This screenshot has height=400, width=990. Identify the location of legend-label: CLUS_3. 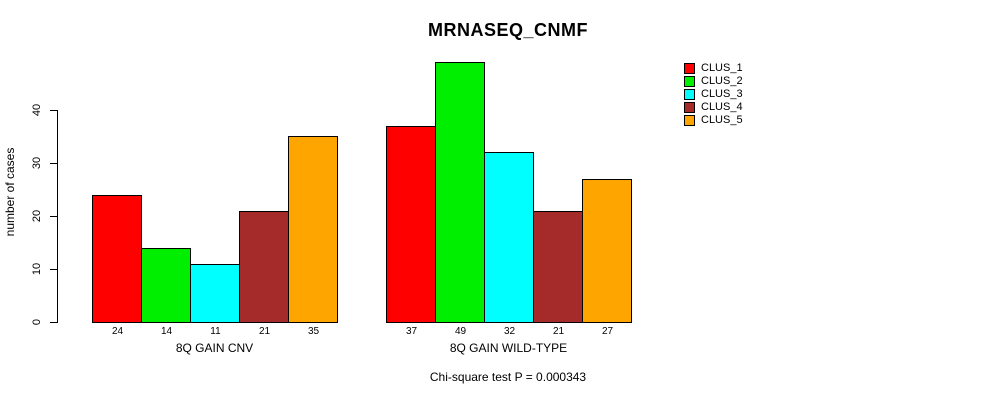
(722, 94).